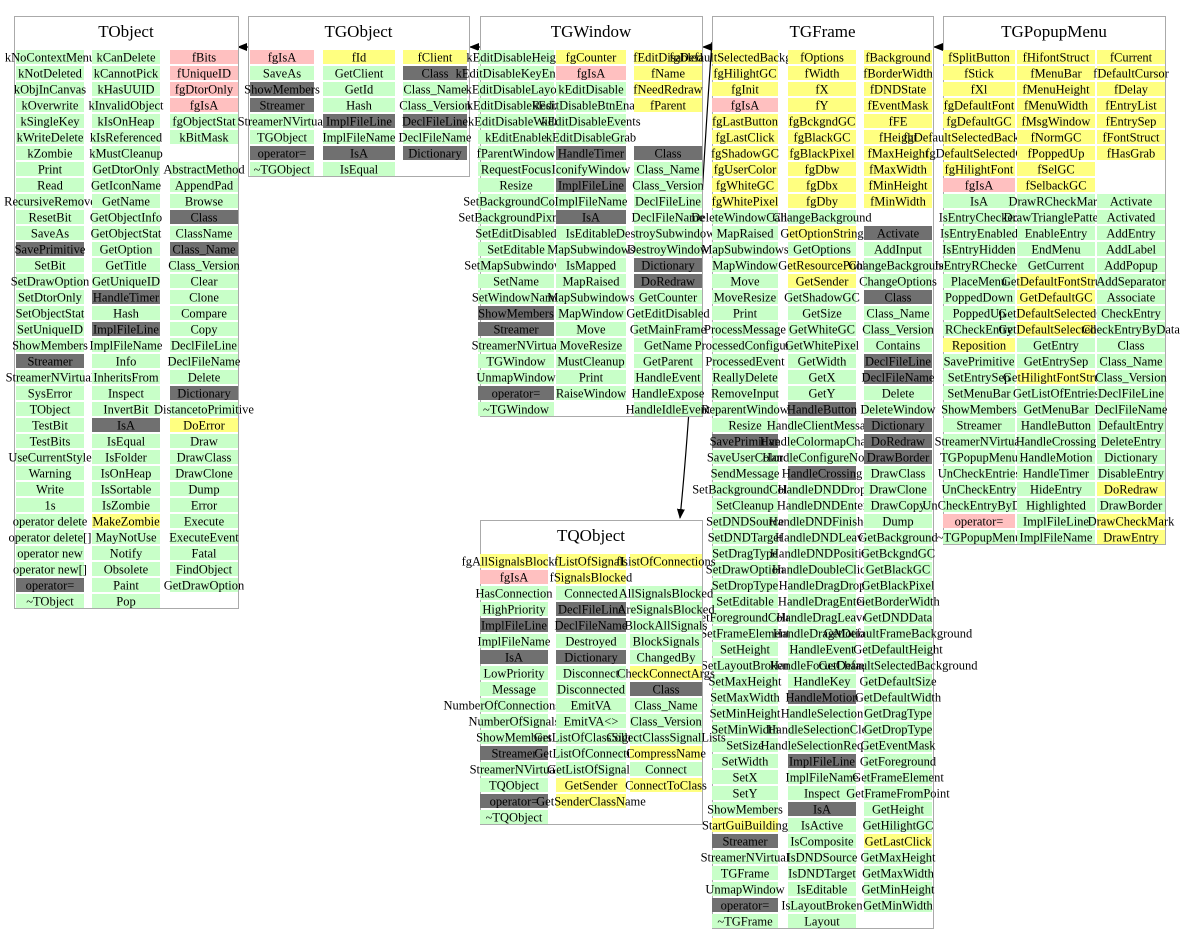 The image size is (1181, 944). What do you see at coordinates (822, 330) in the screenshot?
I see `member-label: GetWhiteGC` at bounding box center [822, 330].